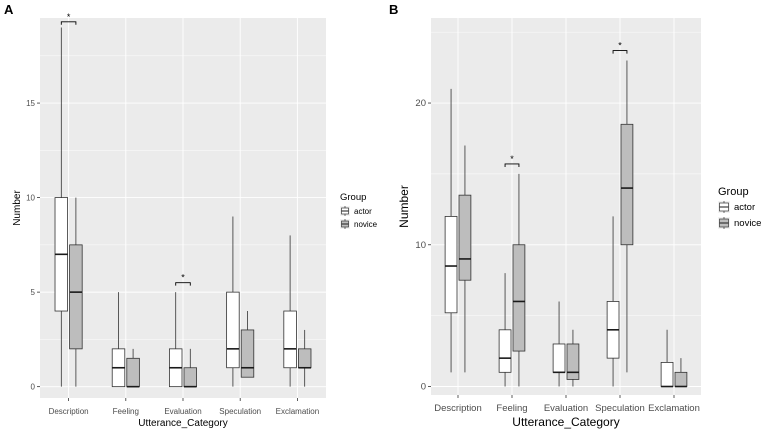 This screenshot has width=767, height=431. Describe the element at coordinates (420, 103) in the screenshot. I see `y-tick-label: 20` at that location.